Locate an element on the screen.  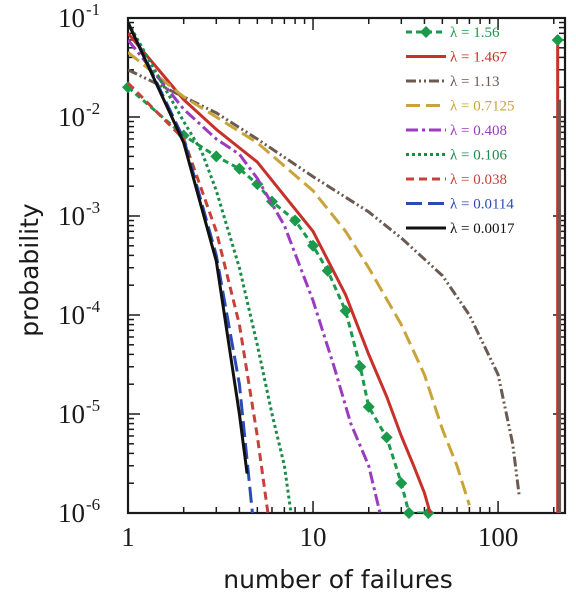
y-tick-exponent: -5 is located at coordinates (93, 405).